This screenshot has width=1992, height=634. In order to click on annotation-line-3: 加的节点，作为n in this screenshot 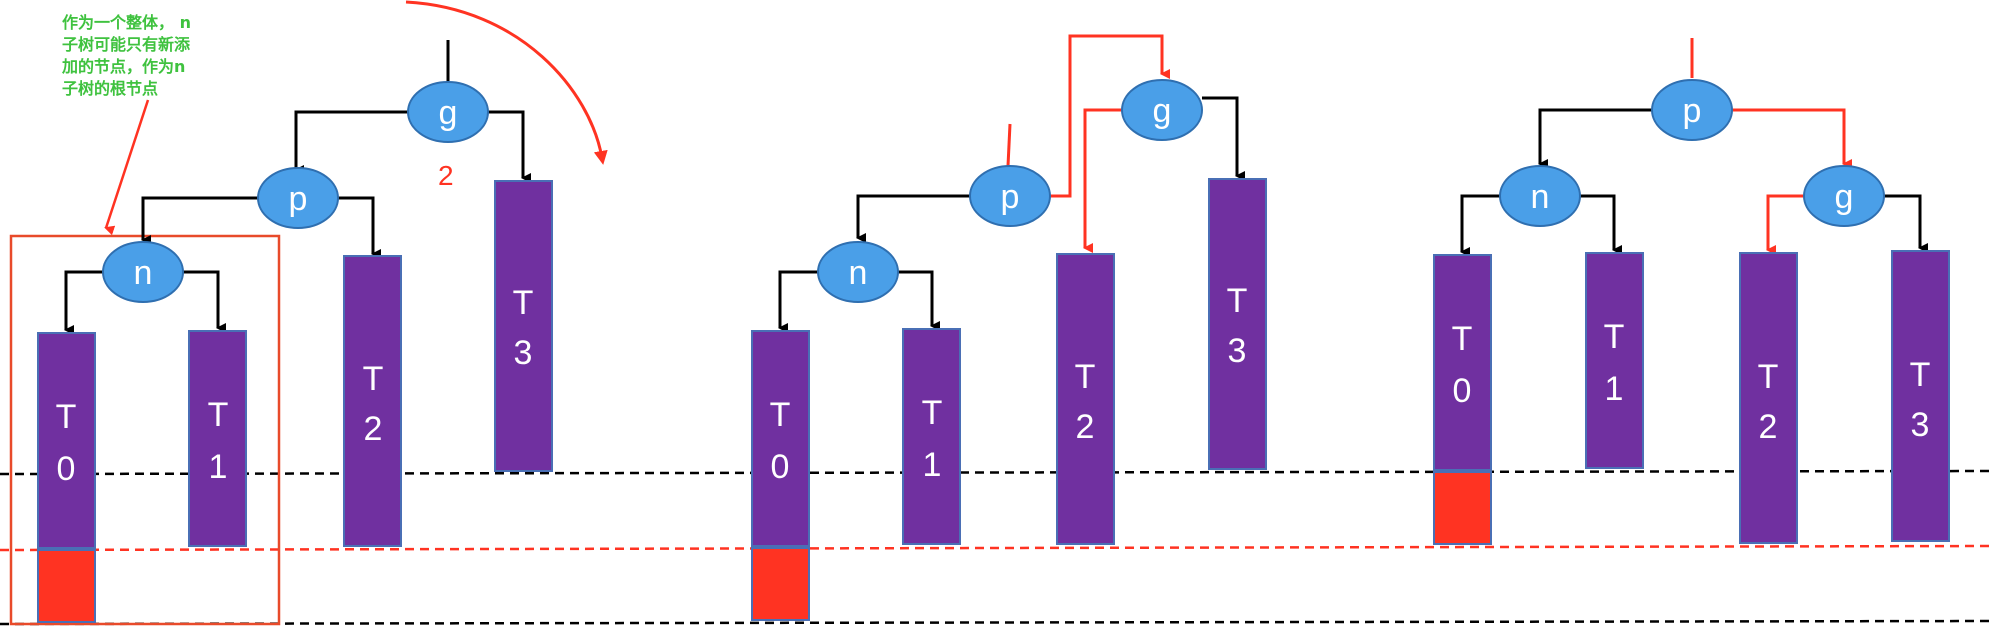, I will do `click(123, 66)`.